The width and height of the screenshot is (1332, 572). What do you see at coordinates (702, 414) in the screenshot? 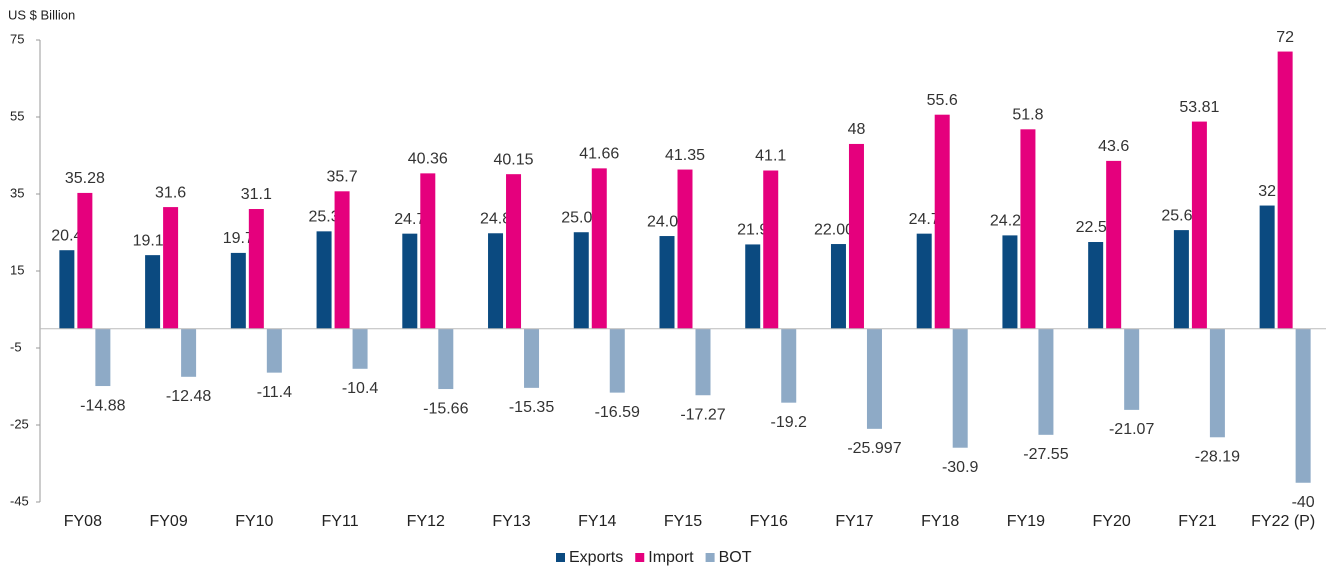
I see `data-label: -17.27` at bounding box center [702, 414].